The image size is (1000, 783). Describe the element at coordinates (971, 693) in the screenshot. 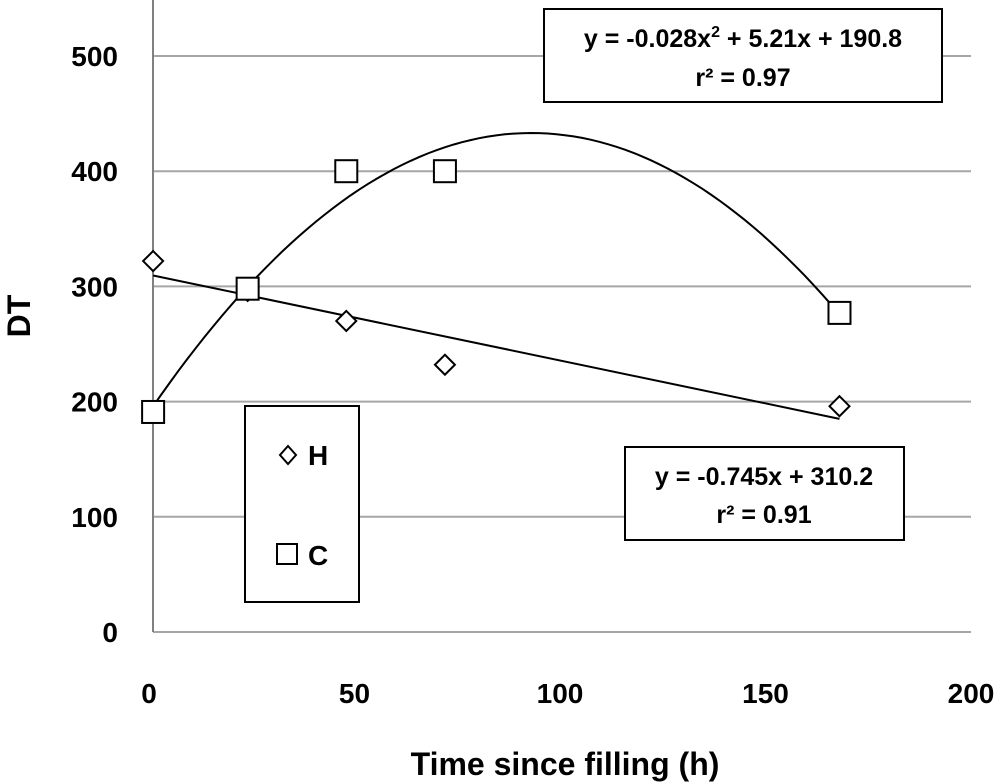

I see `x-tick-label: 200` at that location.